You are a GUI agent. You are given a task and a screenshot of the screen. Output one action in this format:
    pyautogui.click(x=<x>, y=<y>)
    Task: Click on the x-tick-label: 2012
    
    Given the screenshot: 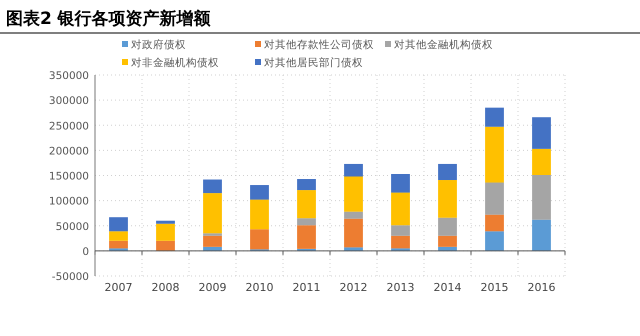 What is the action you would take?
    pyautogui.click(x=354, y=287)
    